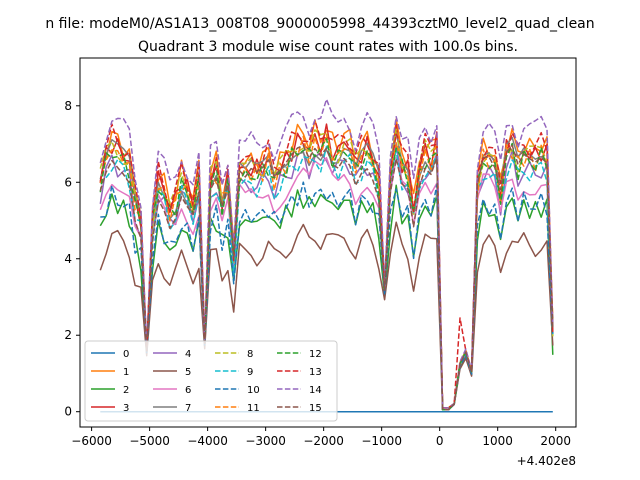 The height and width of the screenshot is (480, 640). Describe the element at coordinates (68, 182) in the screenshot. I see `y-tick-label: 6` at that location.